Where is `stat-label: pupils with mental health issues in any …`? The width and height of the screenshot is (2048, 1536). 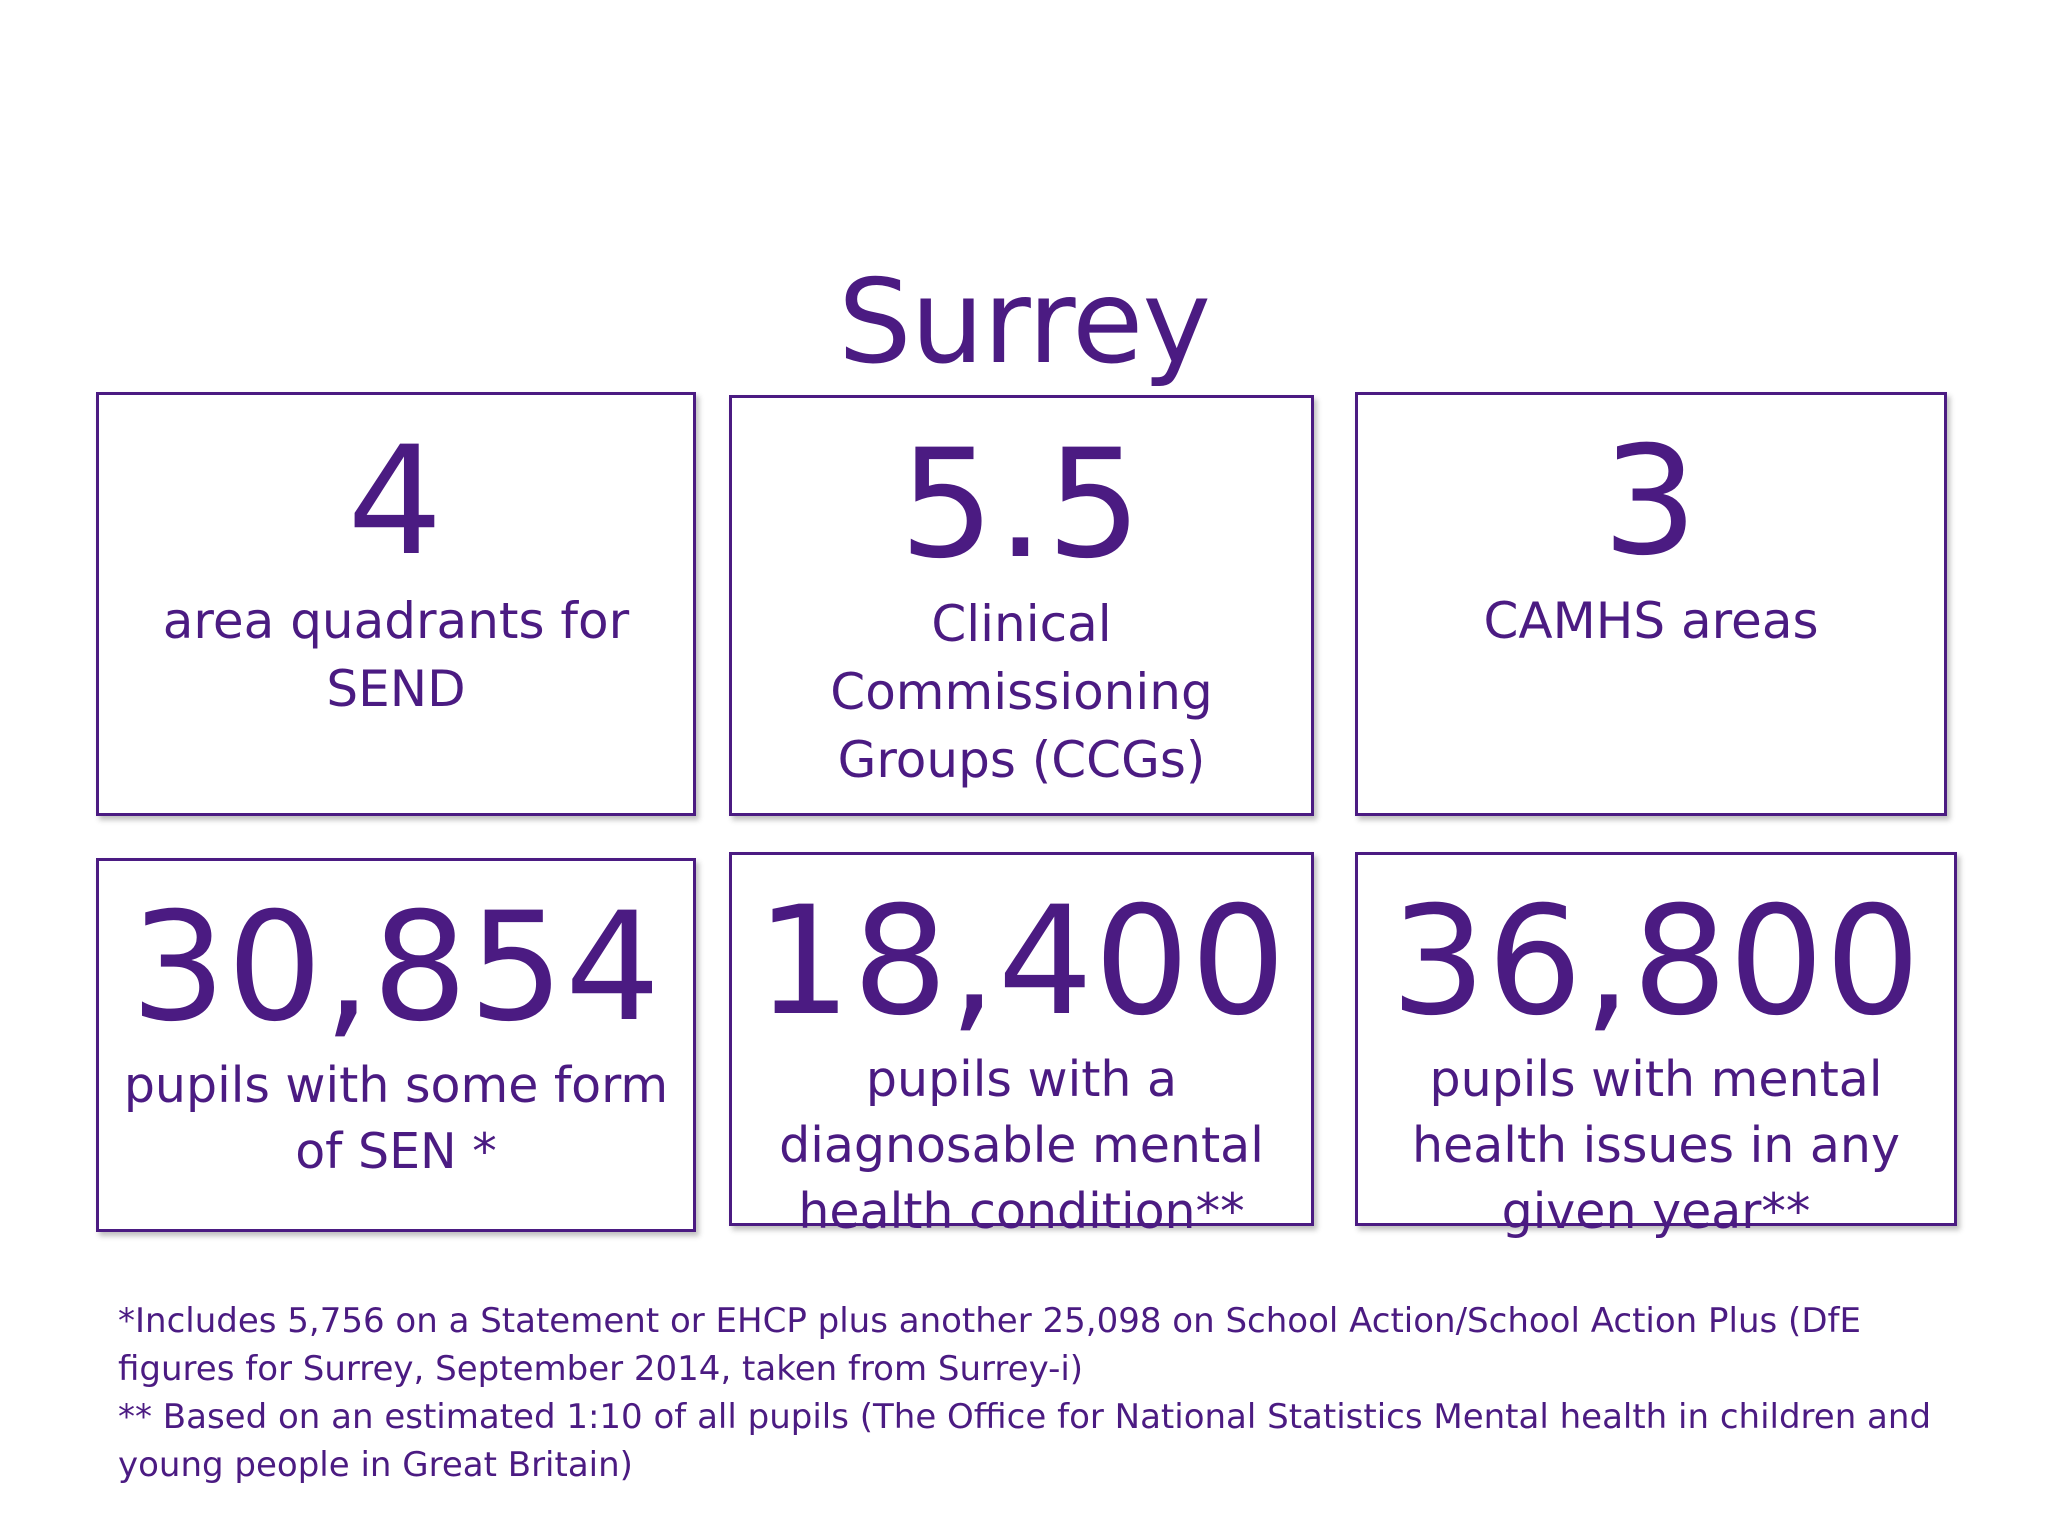
stat-label: pupils with mental health issues in any … is located at coordinates (1656, 1145).